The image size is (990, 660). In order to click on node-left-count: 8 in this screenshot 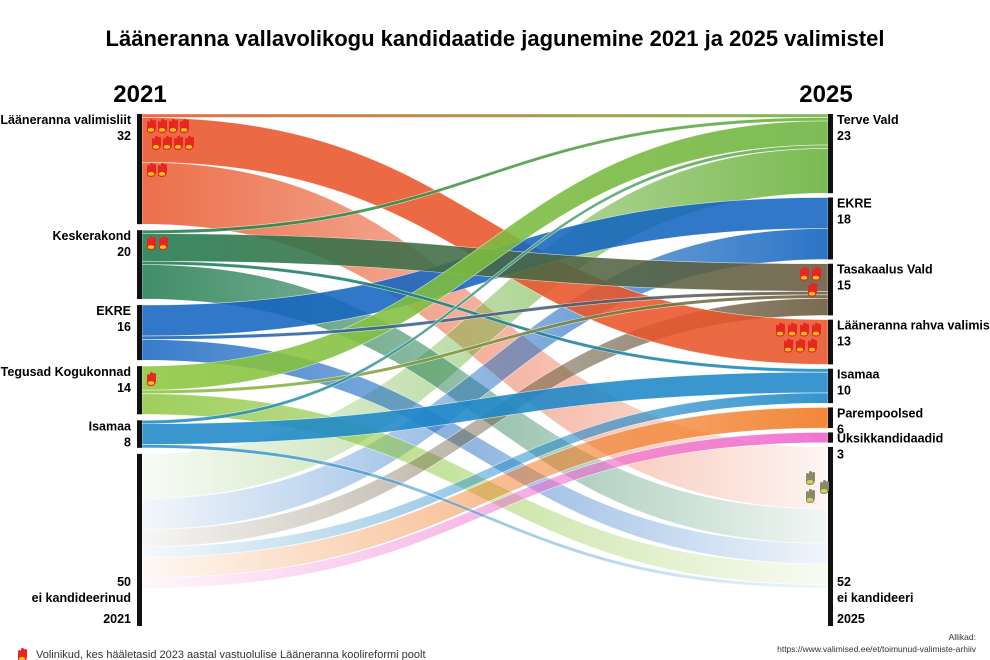, I will do `click(127, 442)`.